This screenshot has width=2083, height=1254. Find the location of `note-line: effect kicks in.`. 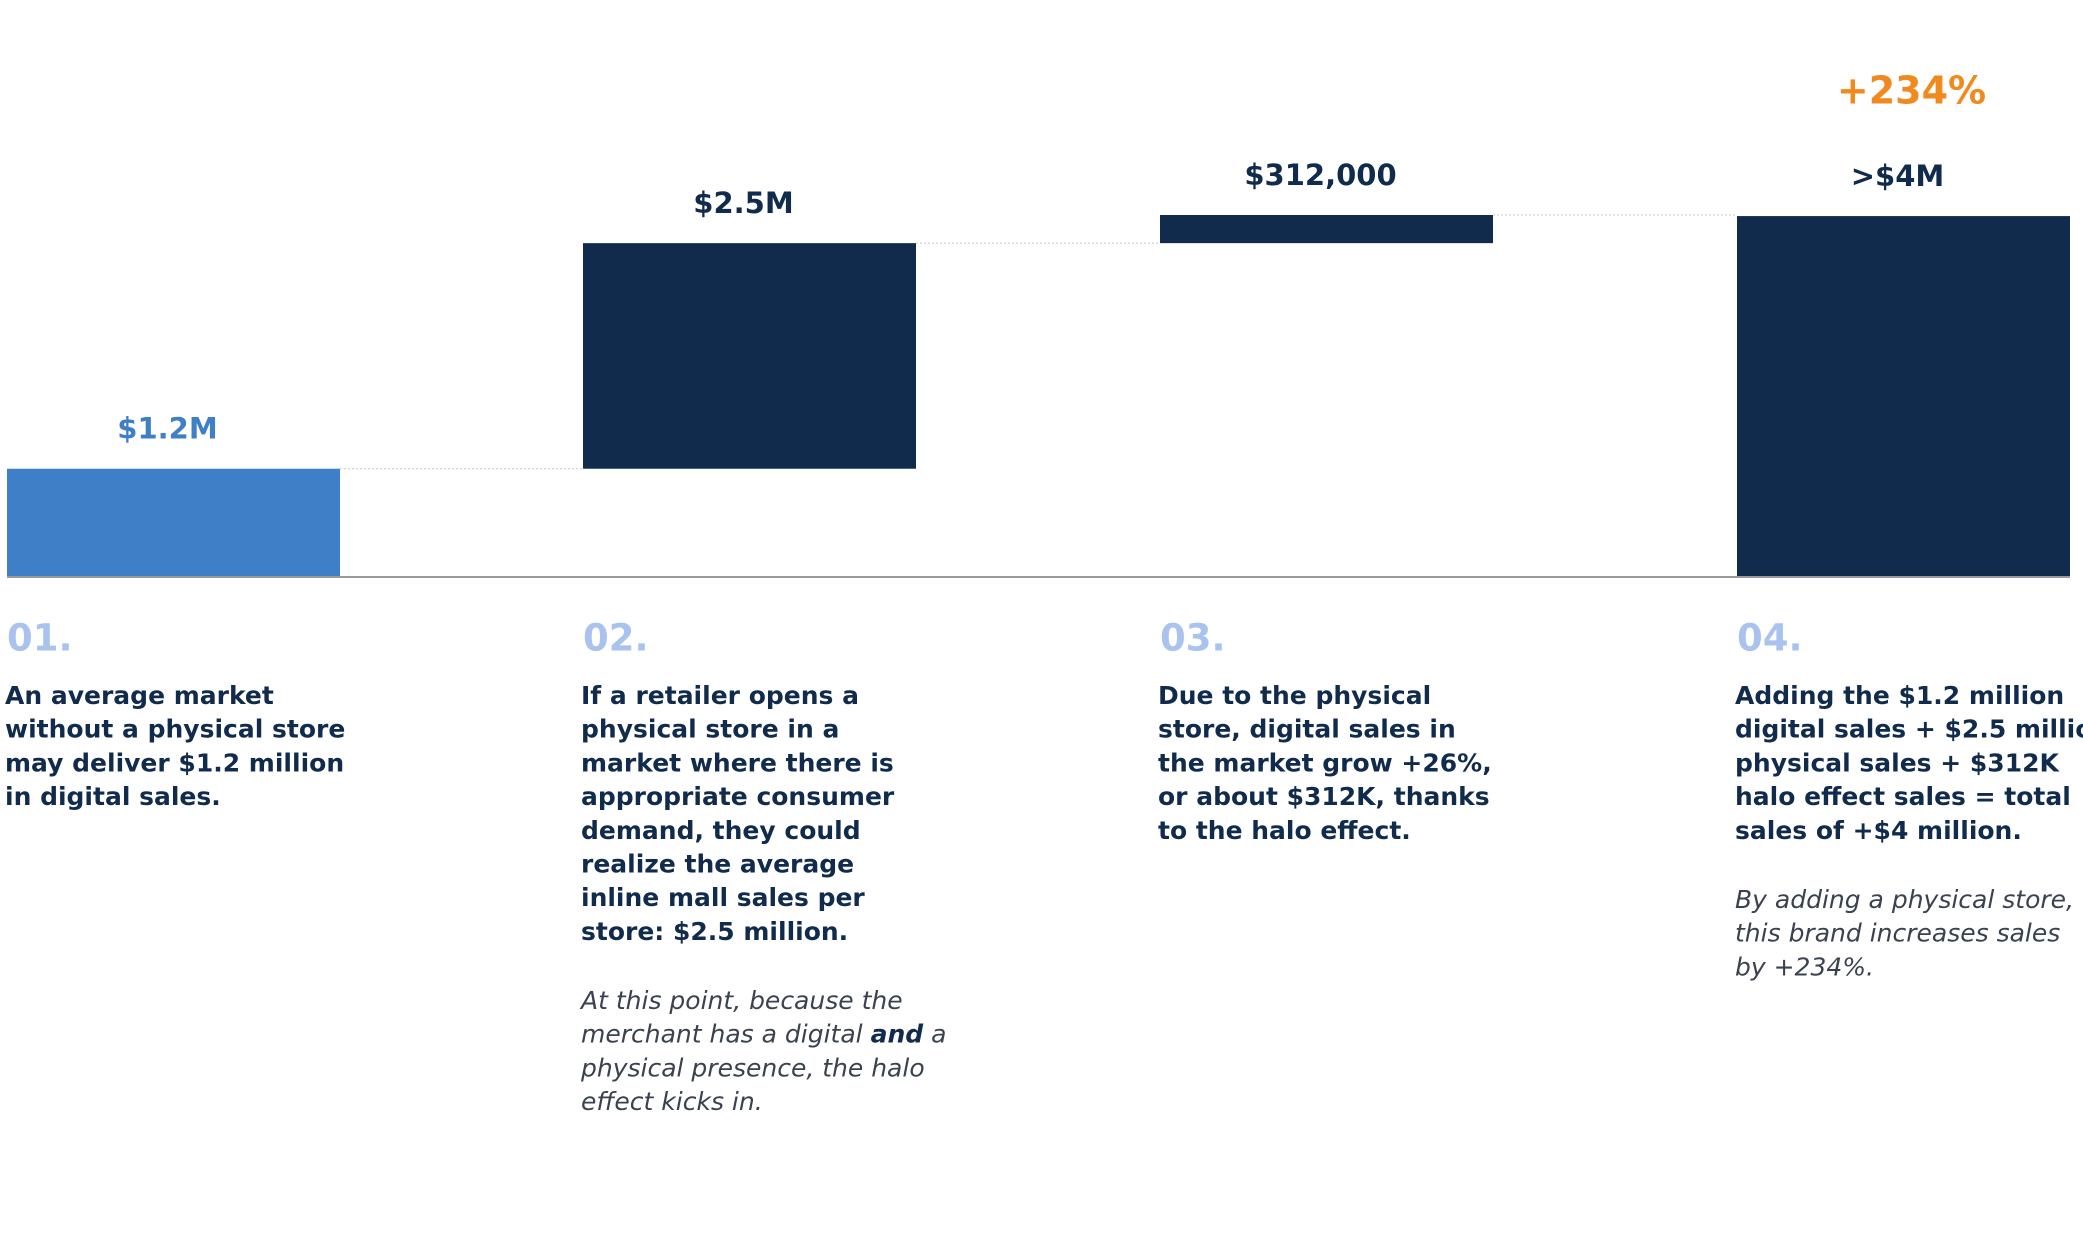

note-line: effect kicks in. is located at coordinates (672, 1101).